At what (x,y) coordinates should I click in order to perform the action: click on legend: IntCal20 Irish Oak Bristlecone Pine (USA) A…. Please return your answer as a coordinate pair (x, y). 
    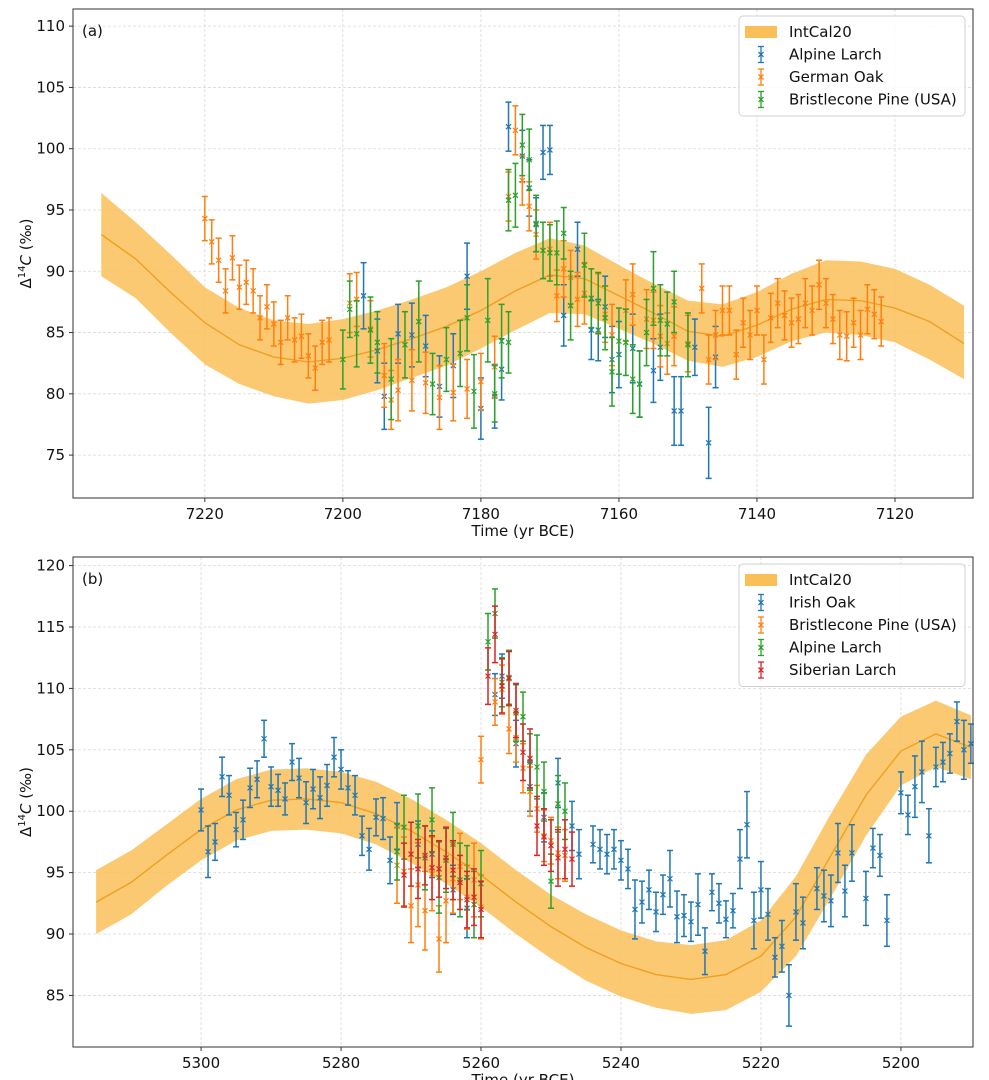
    Looking at the image, I should click on (852, 625).